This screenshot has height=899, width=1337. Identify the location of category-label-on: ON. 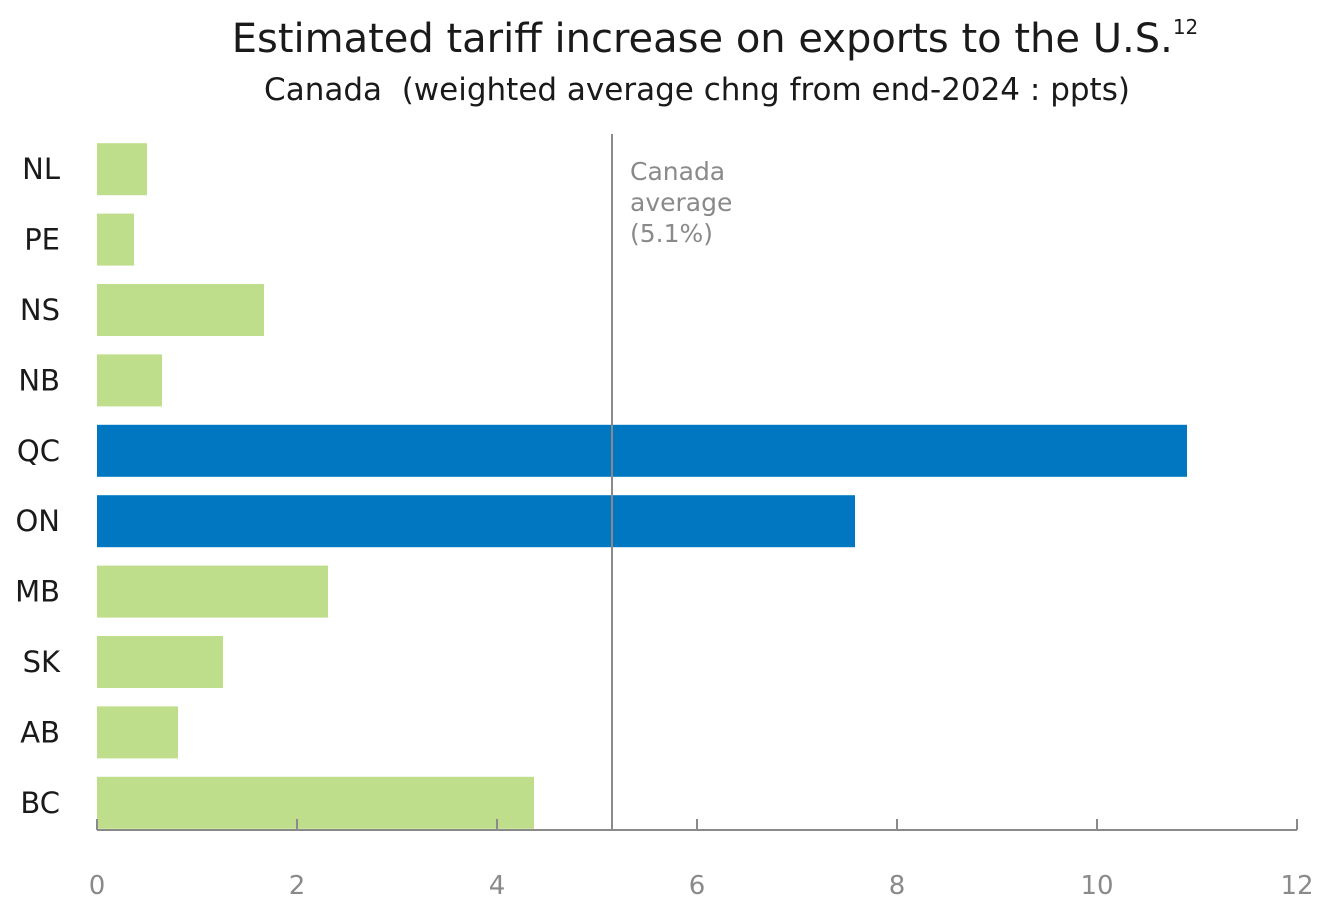
(37, 521).